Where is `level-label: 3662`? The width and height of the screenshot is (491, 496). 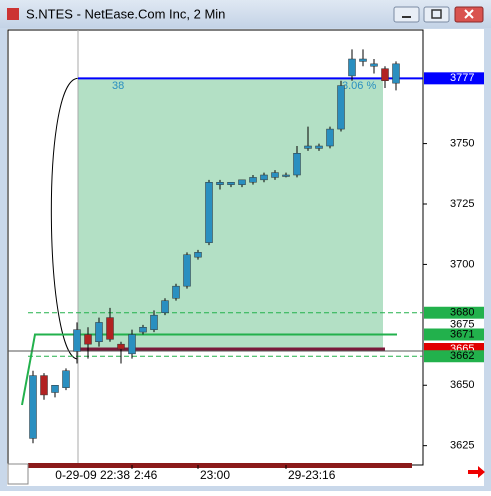 level-label: 3662 is located at coordinates (462, 356).